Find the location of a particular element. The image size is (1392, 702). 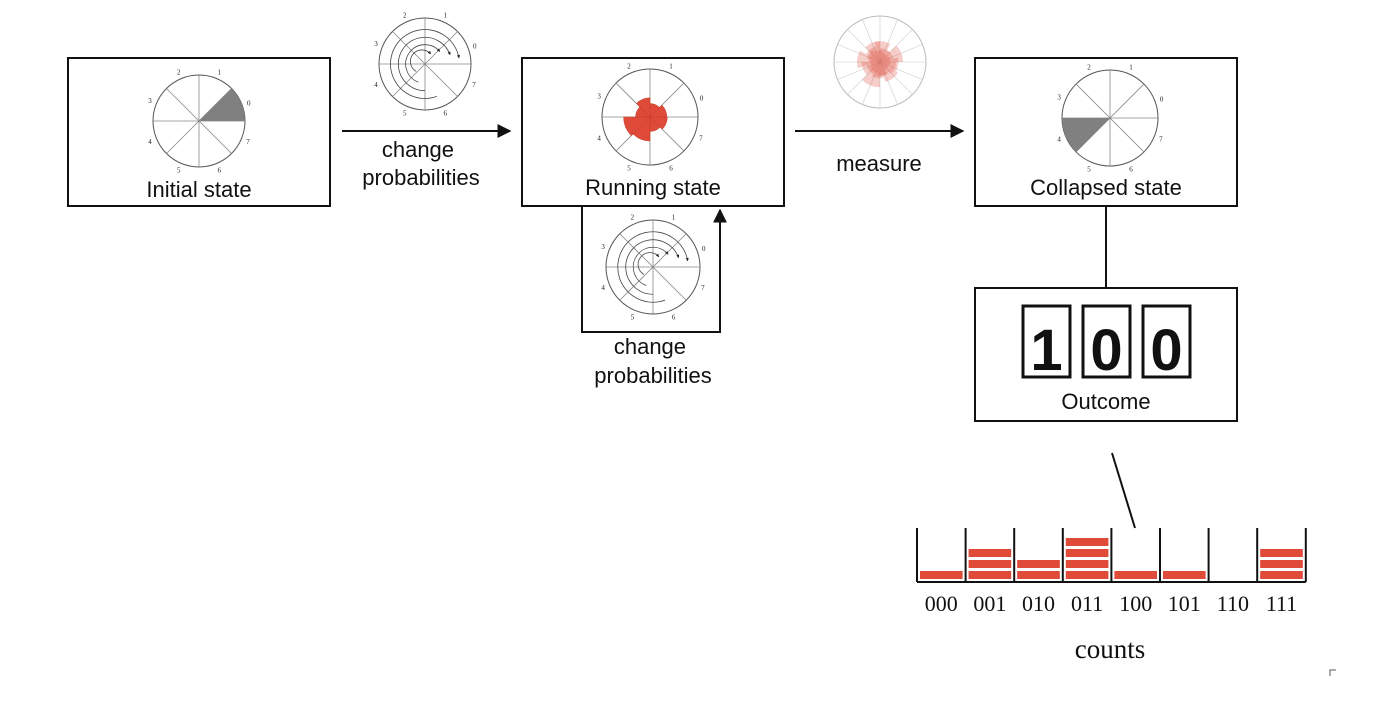

outcome-box is located at coordinates (1106, 354).